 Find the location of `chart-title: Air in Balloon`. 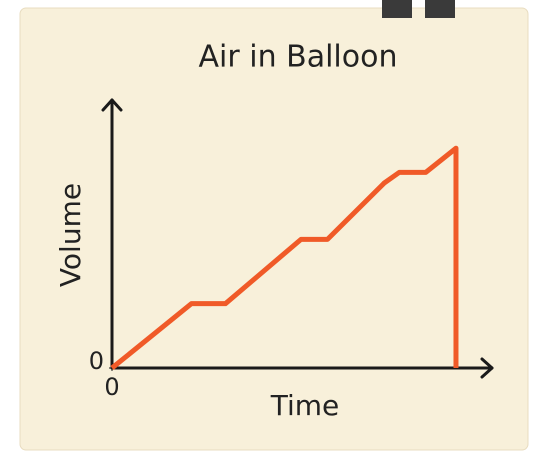

chart-title: Air in Balloon is located at coordinates (298, 57).